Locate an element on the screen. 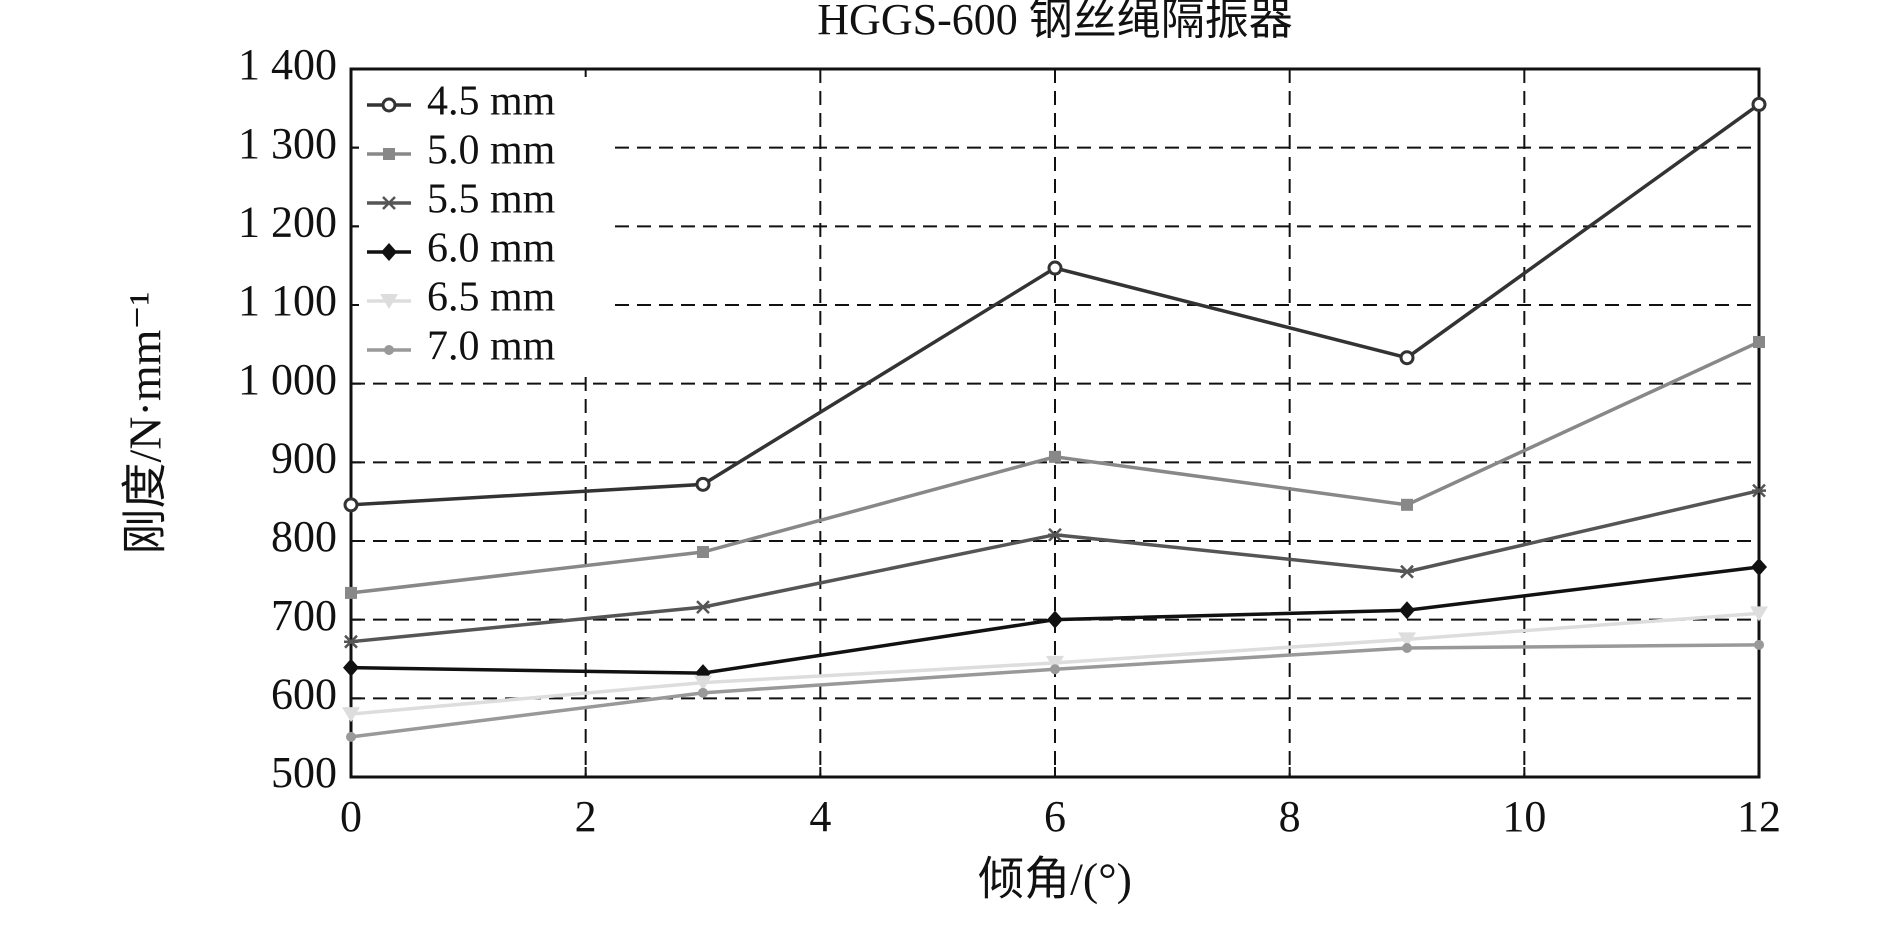 This screenshot has width=1890, height=926. x-tick-label: 6 is located at coordinates (1055, 816).